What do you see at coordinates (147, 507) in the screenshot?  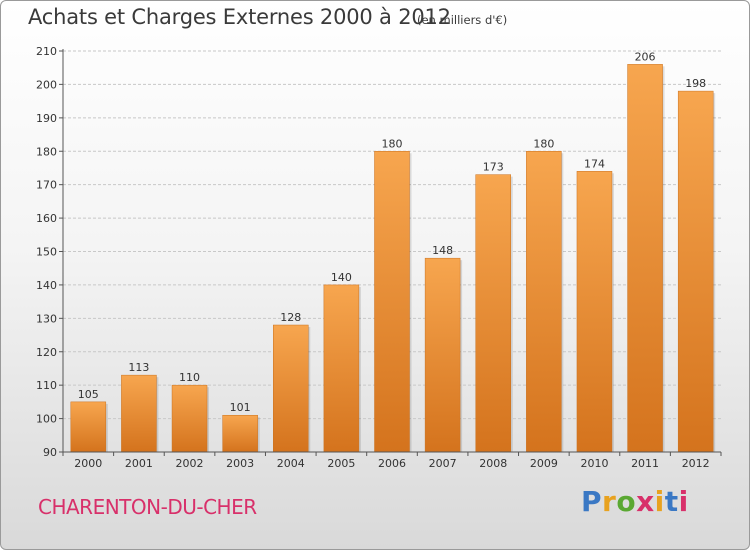 I see `town-name: CHARENTON-DU-CHER` at bounding box center [147, 507].